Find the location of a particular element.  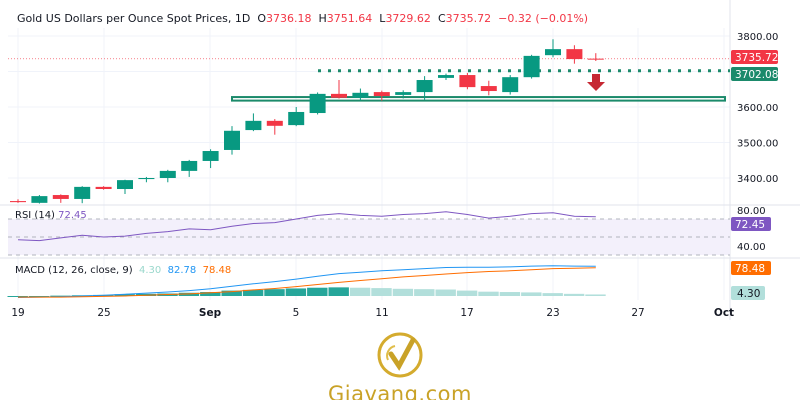

macd-legend: MACD (12, 26, close, 9) 4.30 82.78 78.48 is located at coordinates (123, 270).